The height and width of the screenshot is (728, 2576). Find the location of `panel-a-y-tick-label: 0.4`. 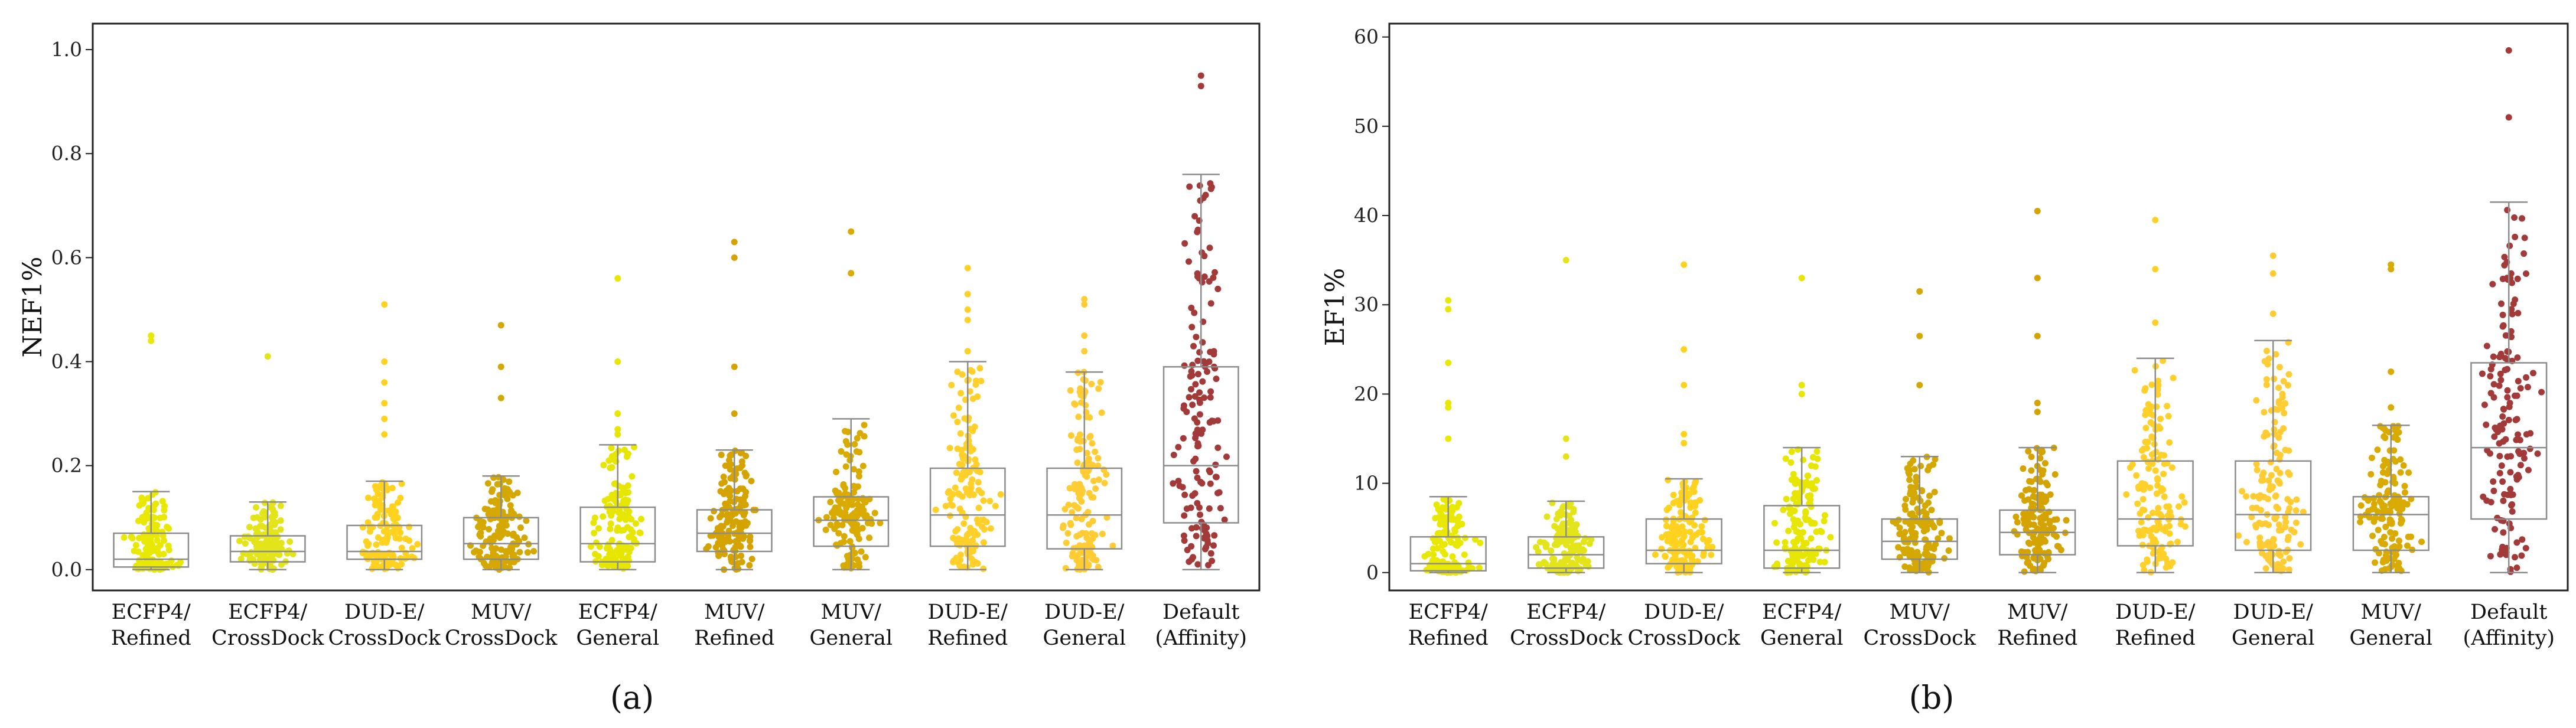

panel-a-y-tick-label: 0.4 is located at coordinates (66, 361).